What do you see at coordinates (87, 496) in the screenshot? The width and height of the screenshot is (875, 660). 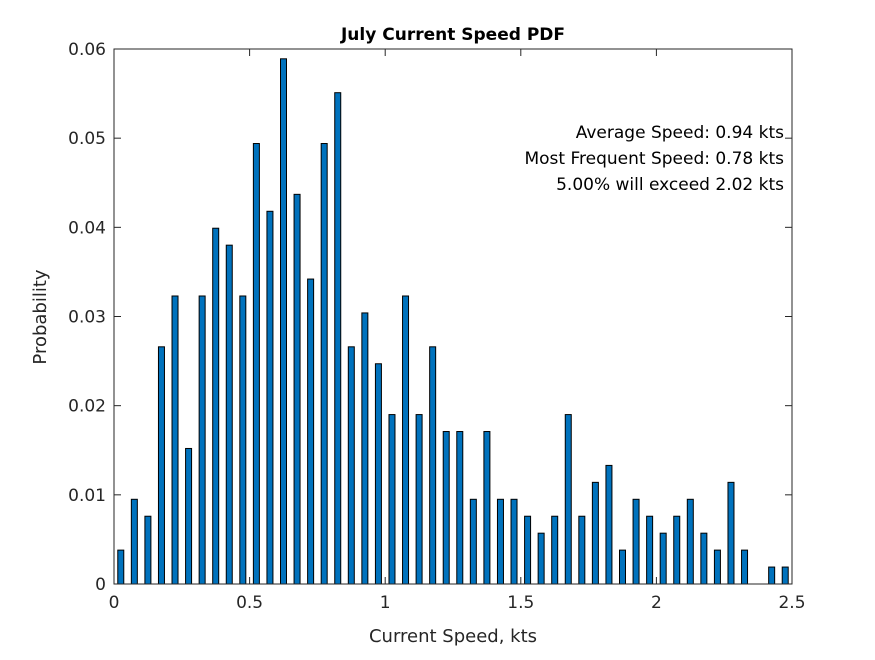 I see `y-tick-label: 0.01` at bounding box center [87, 496].